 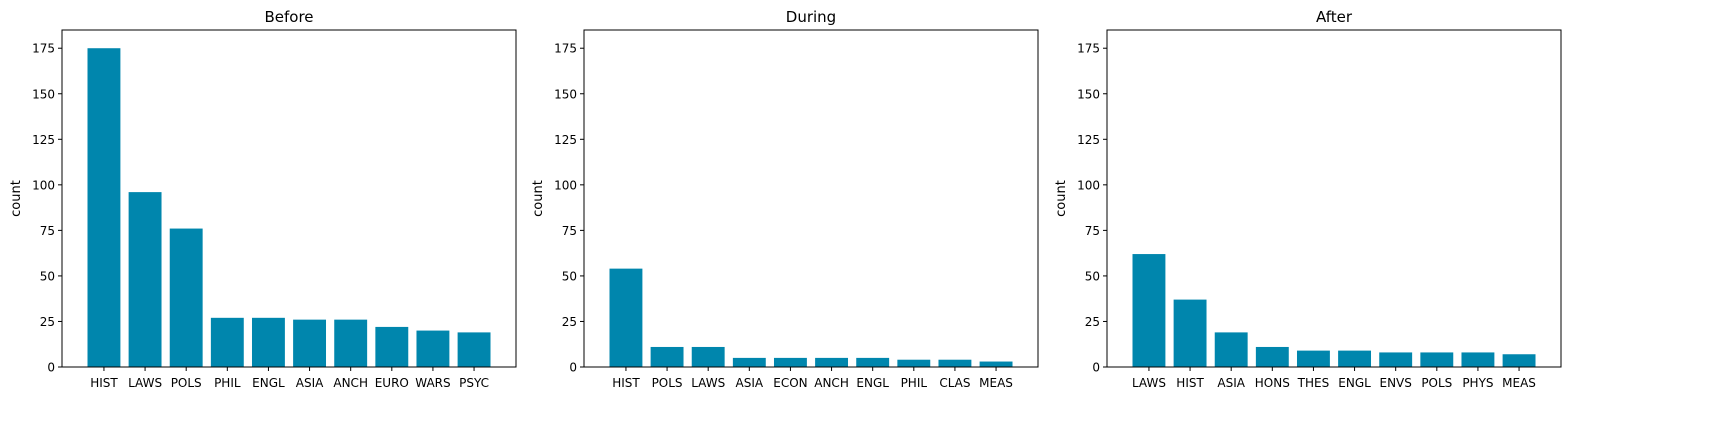 What do you see at coordinates (474, 383) in the screenshot?
I see `x-tick-label: PSYC` at bounding box center [474, 383].